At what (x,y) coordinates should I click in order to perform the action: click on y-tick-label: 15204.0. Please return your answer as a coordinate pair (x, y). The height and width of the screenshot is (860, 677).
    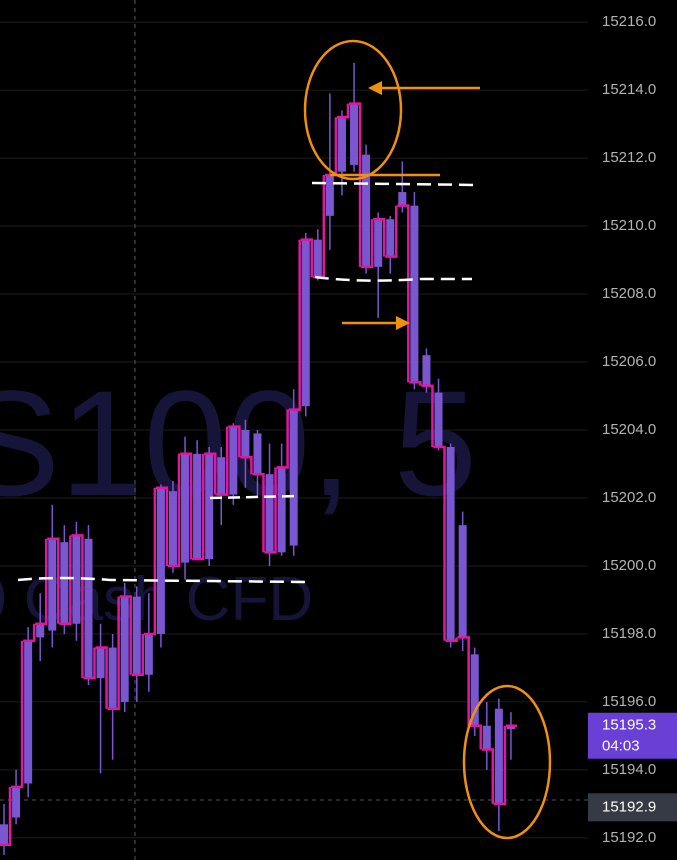
    Looking at the image, I should click on (629, 429).